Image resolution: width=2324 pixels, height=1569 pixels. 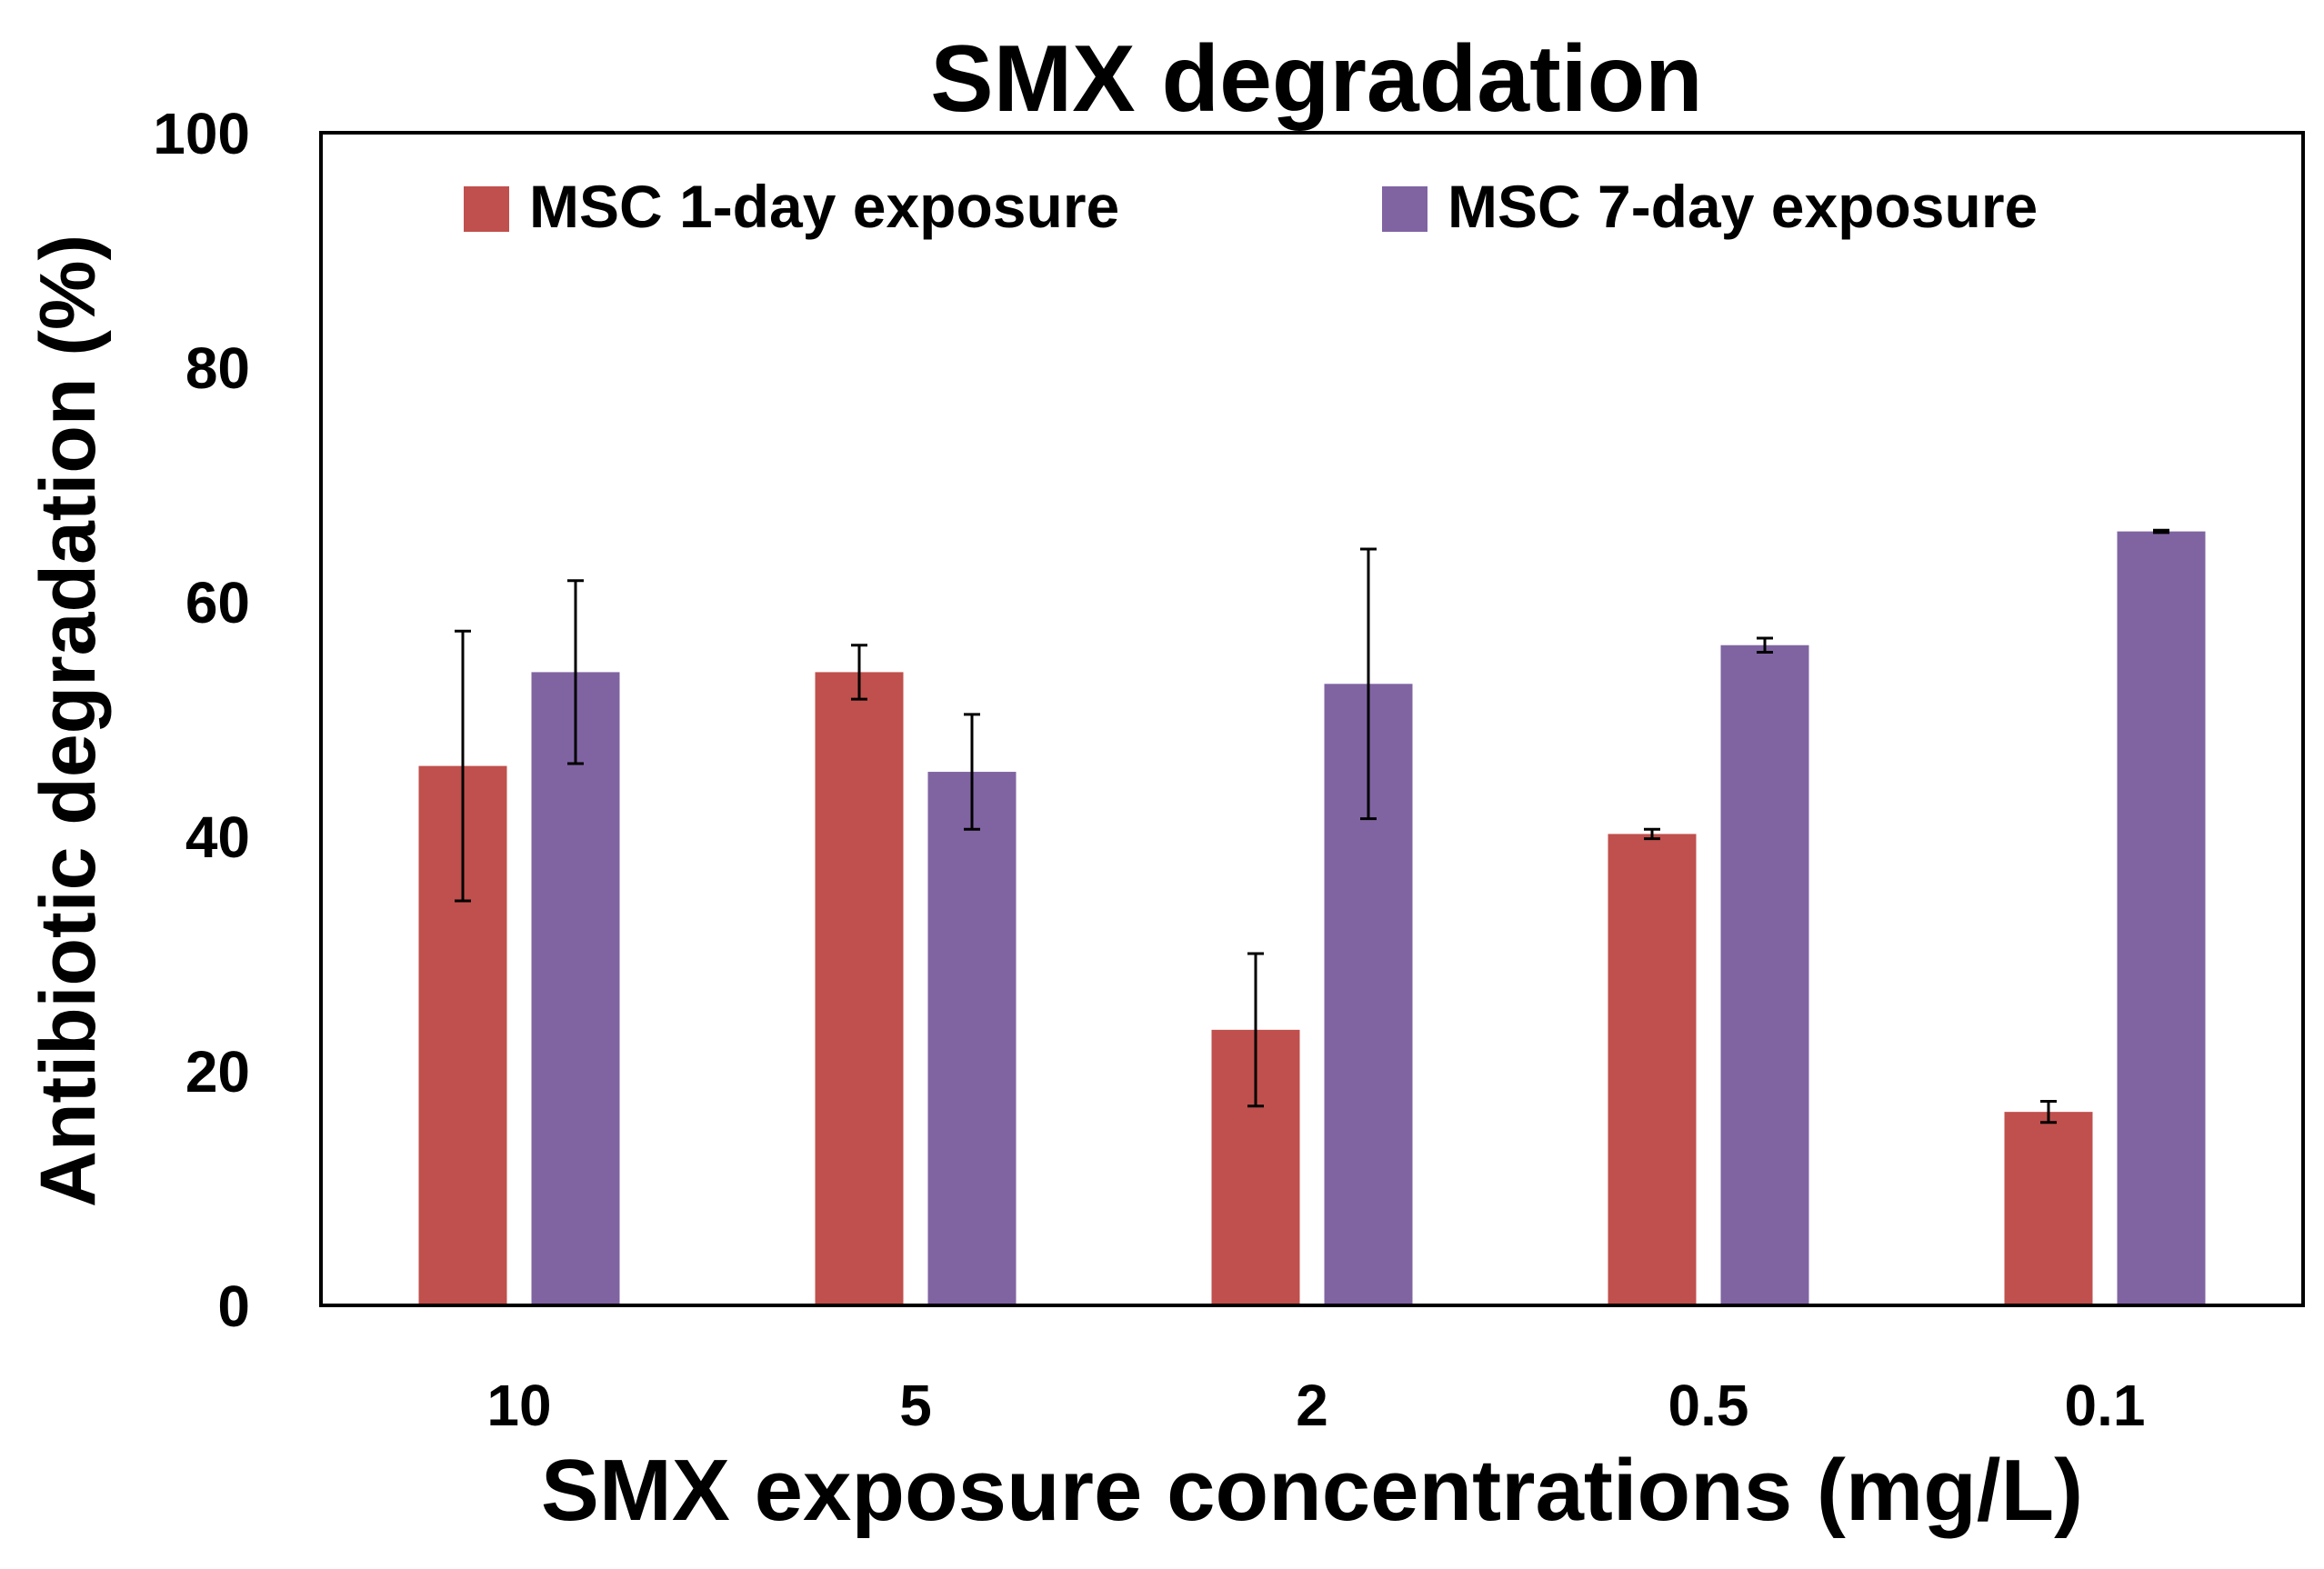 I want to click on y-tick-label: 20, so click(x=217, y=1071).